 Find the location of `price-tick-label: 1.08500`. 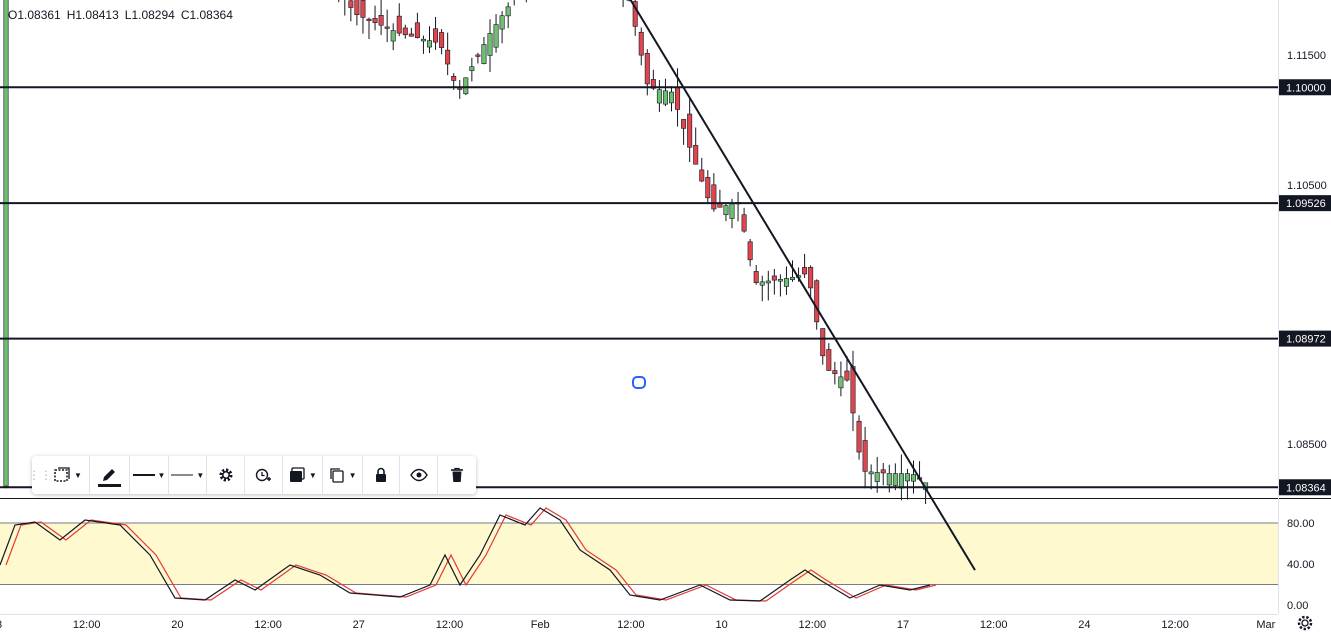

price-tick-label: 1.08500 is located at coordinates (1307, 445).